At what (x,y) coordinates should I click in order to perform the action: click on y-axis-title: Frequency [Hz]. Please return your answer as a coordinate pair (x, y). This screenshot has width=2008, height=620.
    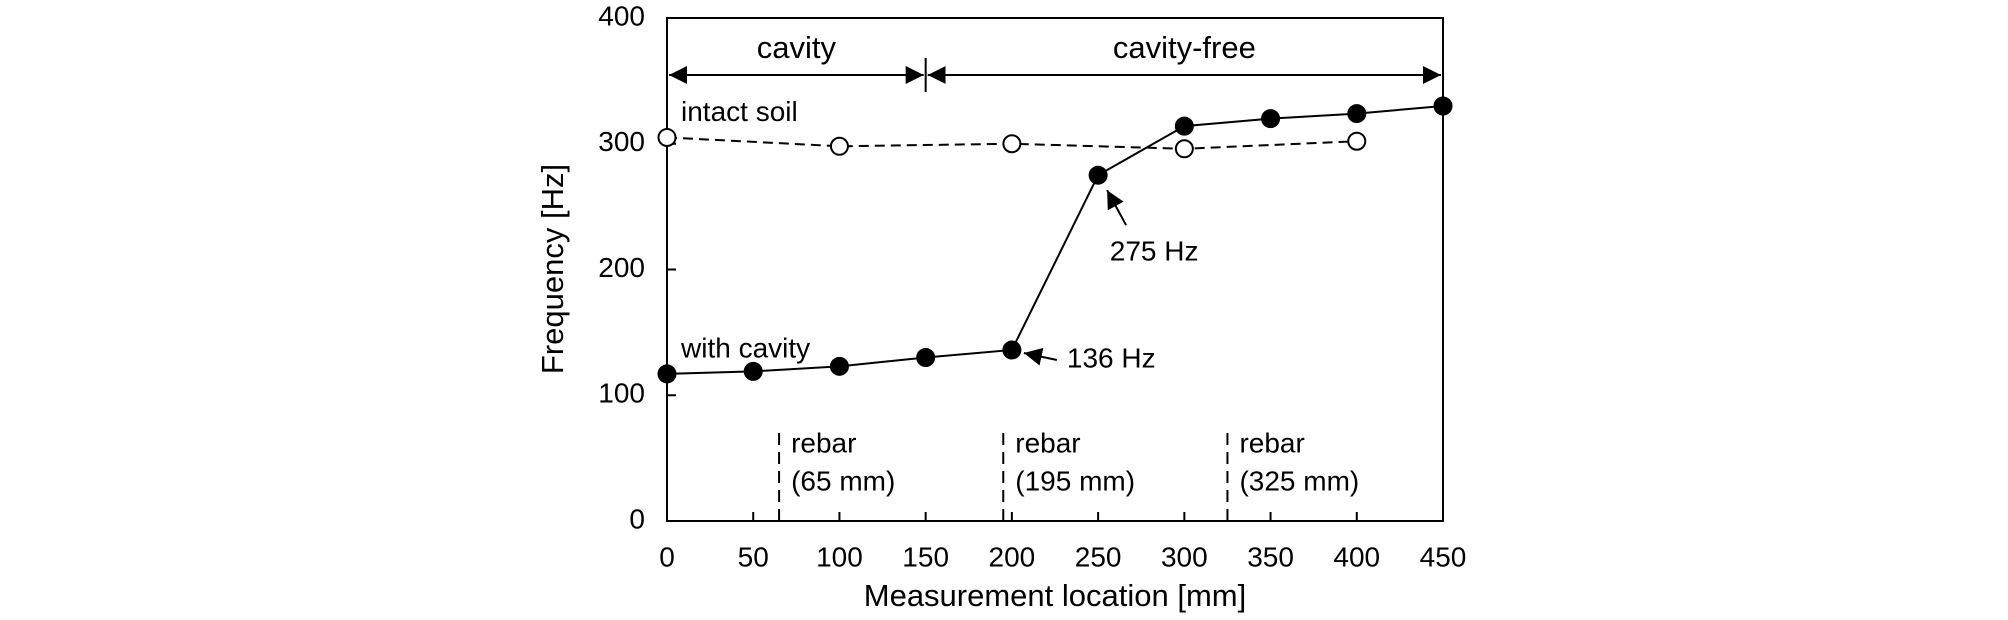
    Looking at the image, I should click on (552, 269).